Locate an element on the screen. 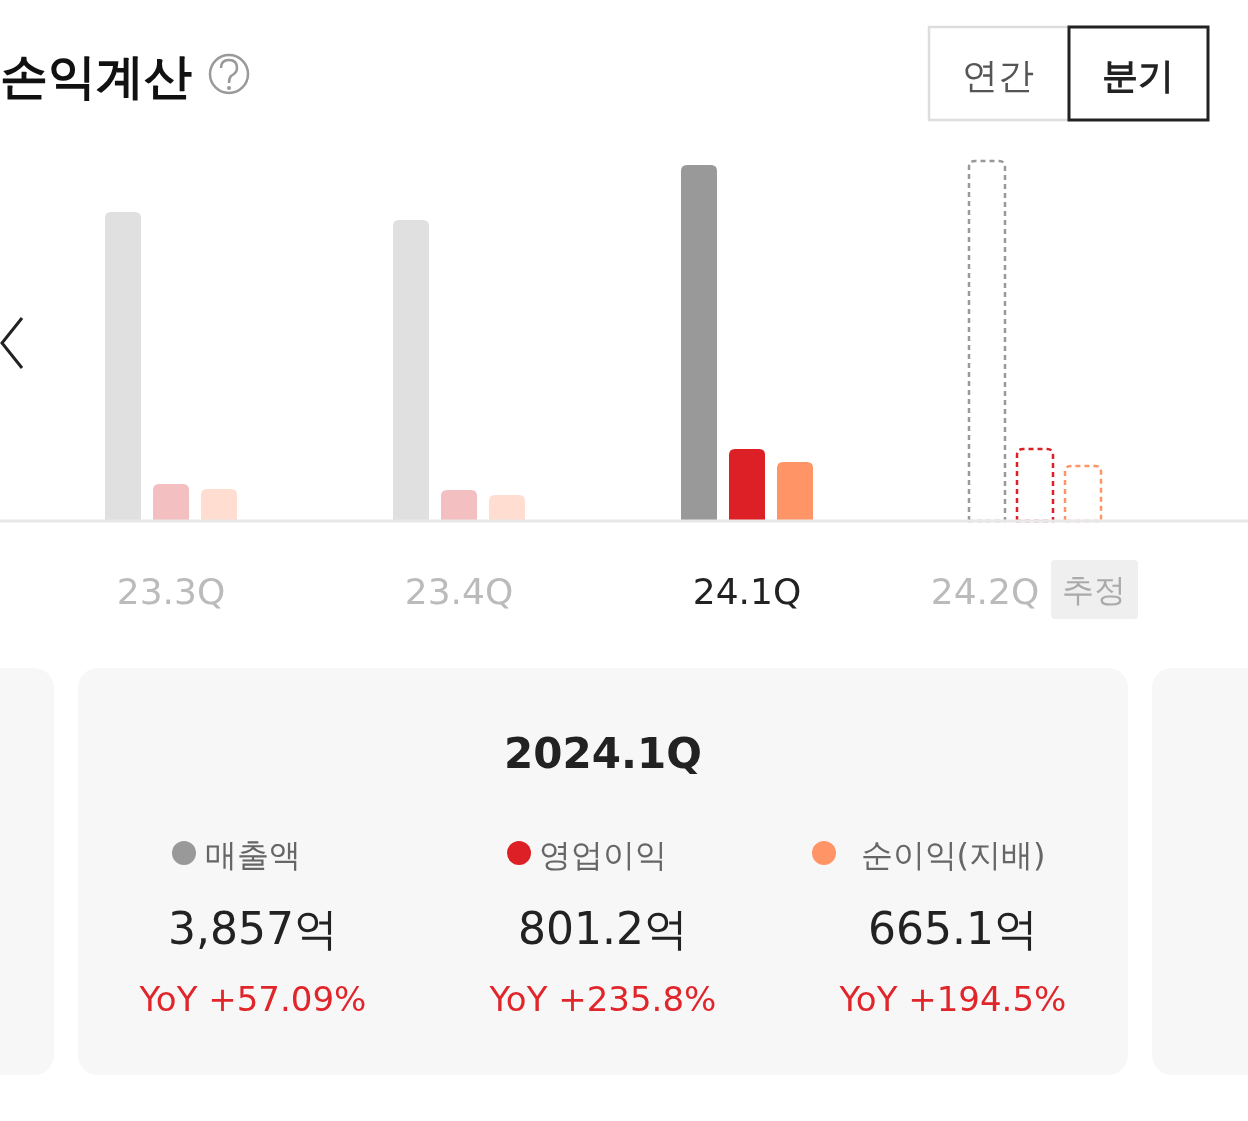 The image size is (1248, 1121). text: 분기 is located at coordinates (1138, 75).